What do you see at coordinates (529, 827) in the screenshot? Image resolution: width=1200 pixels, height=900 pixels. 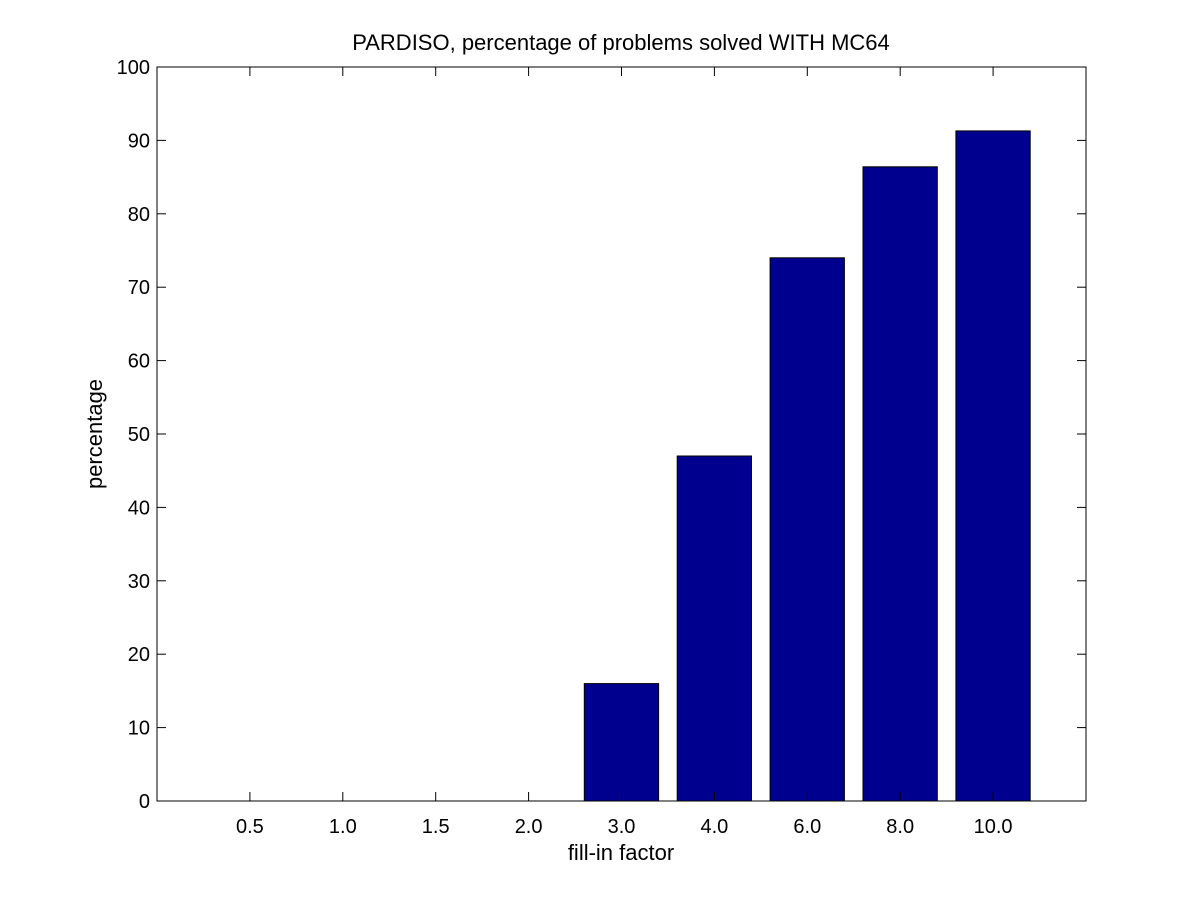 I see `x-tick-label: 2.0` at bounding box center [529, 827].